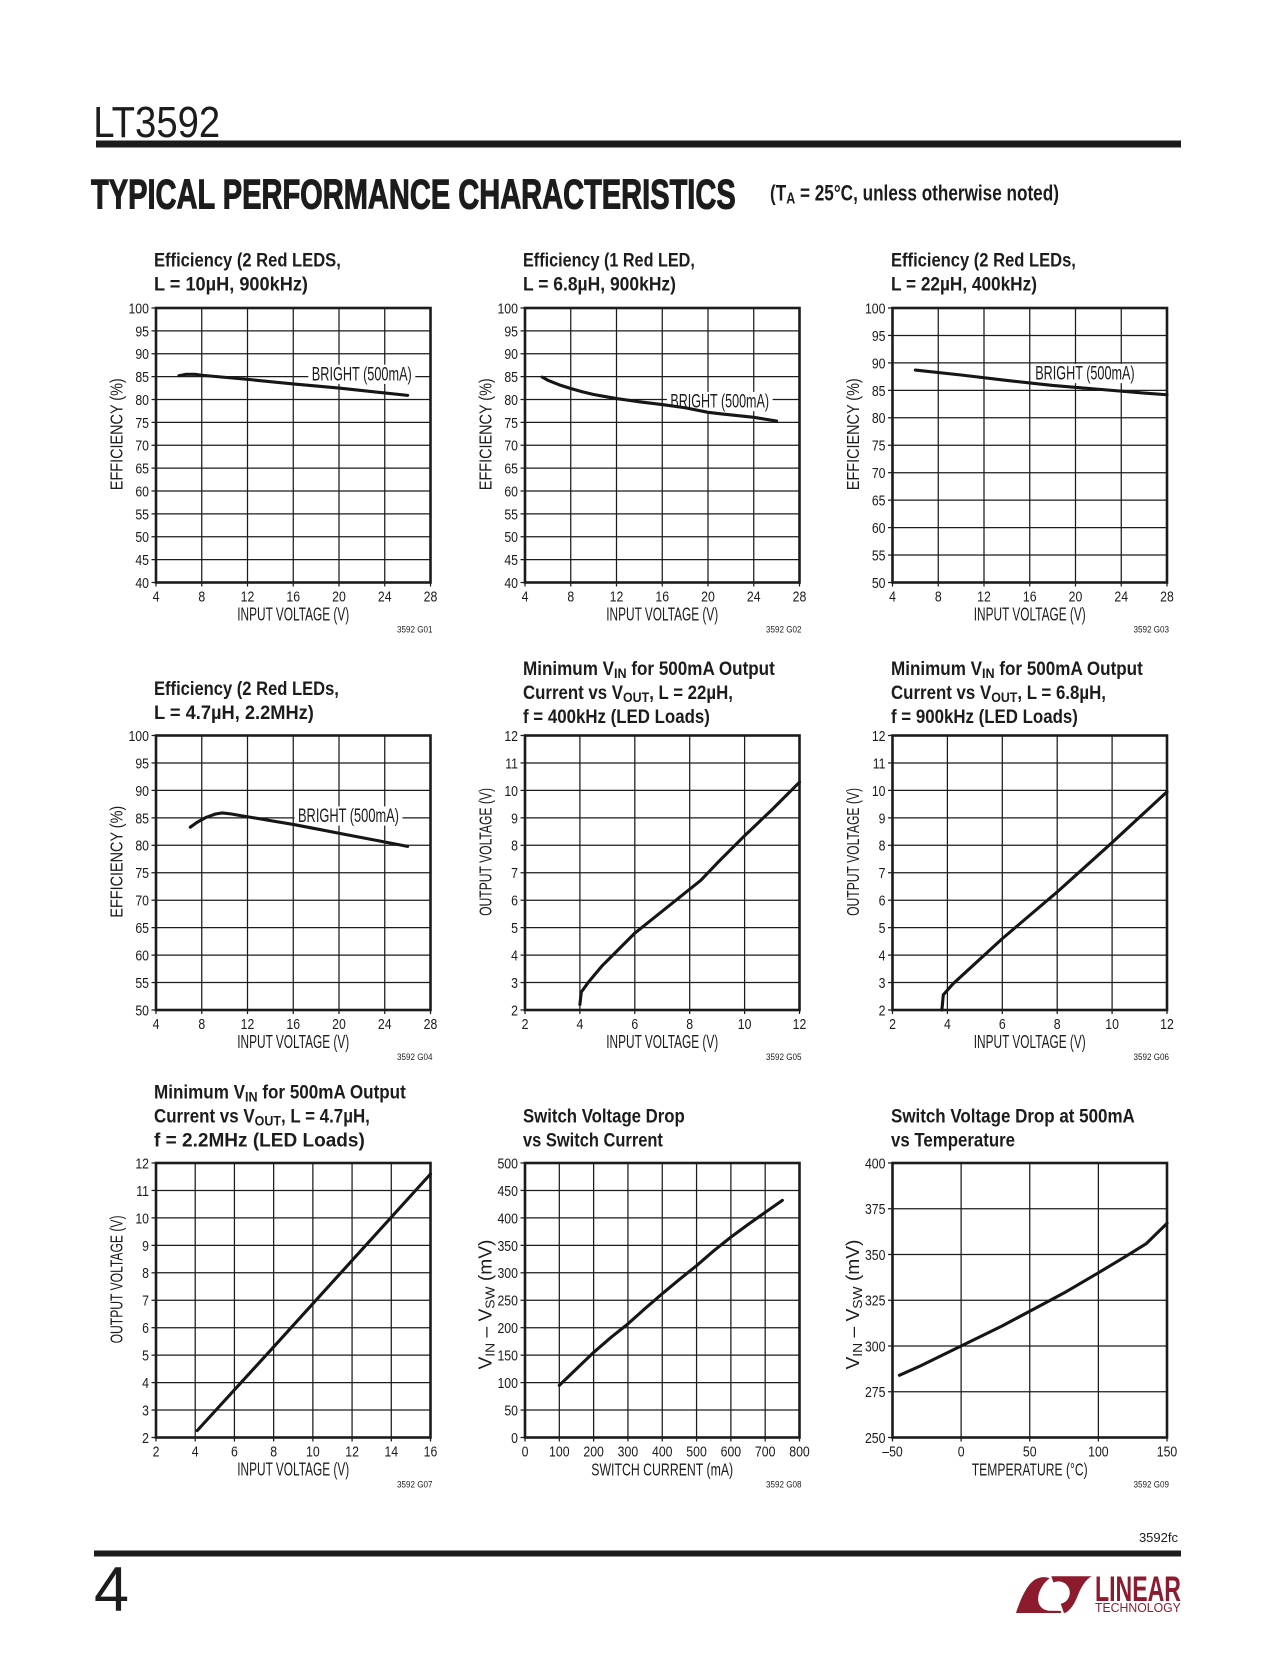 The image size is (1275, 1655). Describe the element at coordinates (511, 331) in the screenshot. I see `svg-text: 95` at that location.